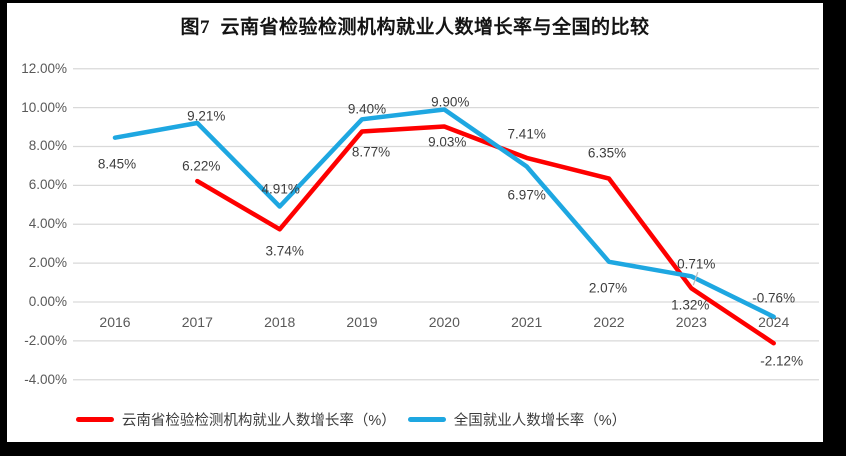 Image resolution: width=846 pixels, height=456 pixels. I want to click on y-tick-label: 0.00%, so click(47, 301).